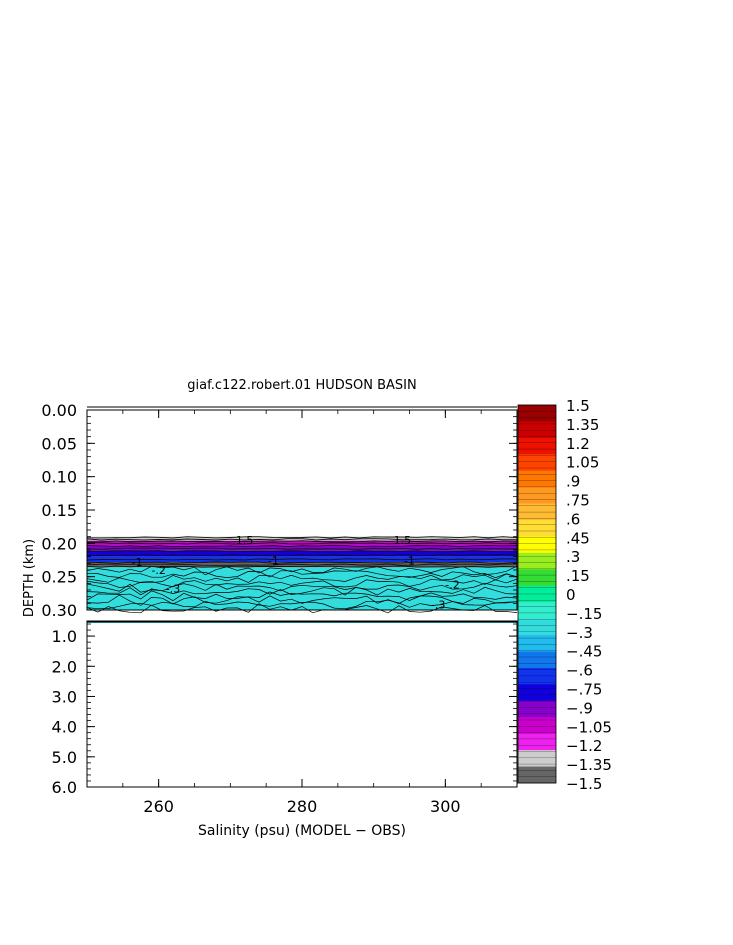 The image size is (733, 945). Describe the element at coordinates (571, 595) in the screenshot. I see `colorbar-label-10: 0` at that location.